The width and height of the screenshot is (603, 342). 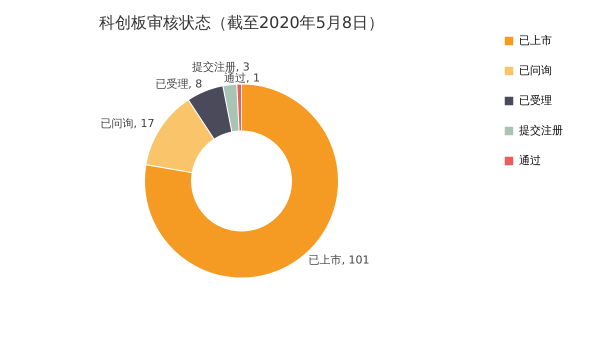 What do you see at coordinates (242, 77) in the screenshot?
I see `data-label: 通过, 1` at bounding box center [242, 77].